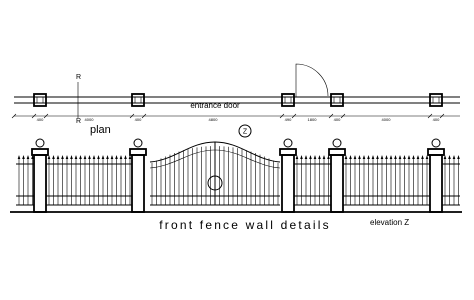 The height and width of the screenshot is (300, 474). Describe the element at coordinates (245, 225) in the screenshot. I see `elevation-title: front fence wall details` at that location.